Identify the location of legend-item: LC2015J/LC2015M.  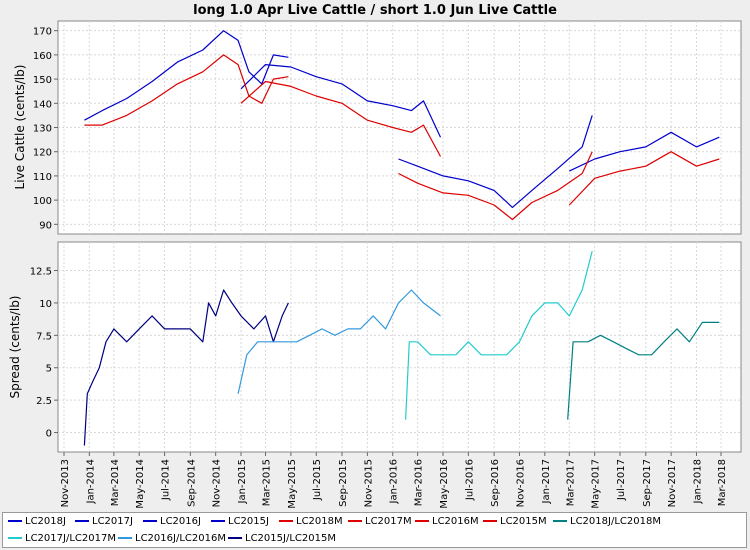
(282, 538).